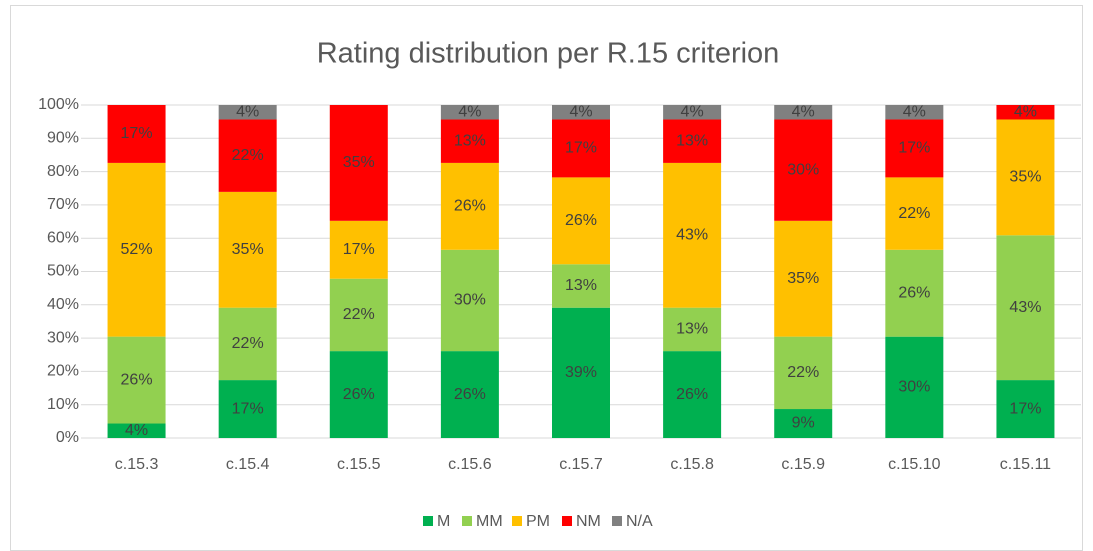  I want to click on data-label: 39%, so click(581, 372).